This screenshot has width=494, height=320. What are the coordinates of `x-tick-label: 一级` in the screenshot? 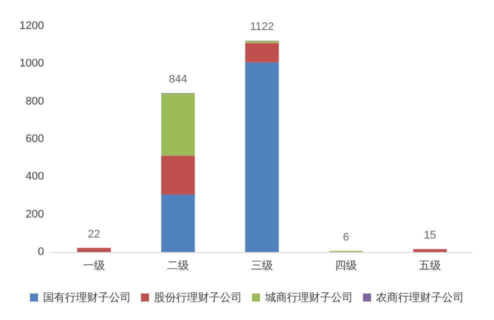 It's located at (94, 265).